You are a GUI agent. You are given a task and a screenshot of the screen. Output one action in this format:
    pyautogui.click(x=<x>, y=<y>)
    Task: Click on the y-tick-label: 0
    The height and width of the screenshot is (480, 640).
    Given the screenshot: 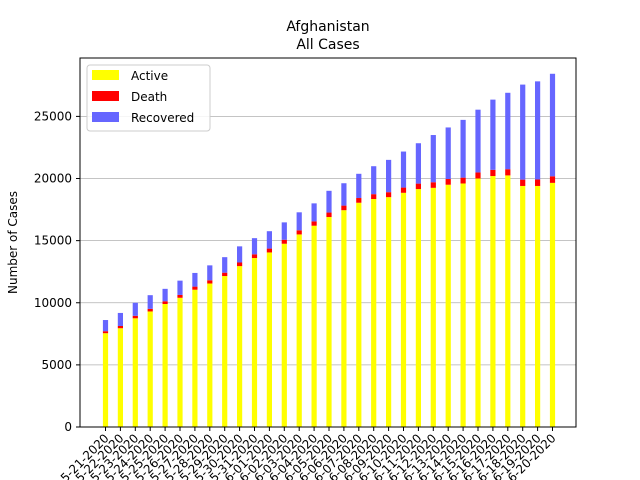 What is the action you would take?
    pyautogui.click(x=68, y=427)
    